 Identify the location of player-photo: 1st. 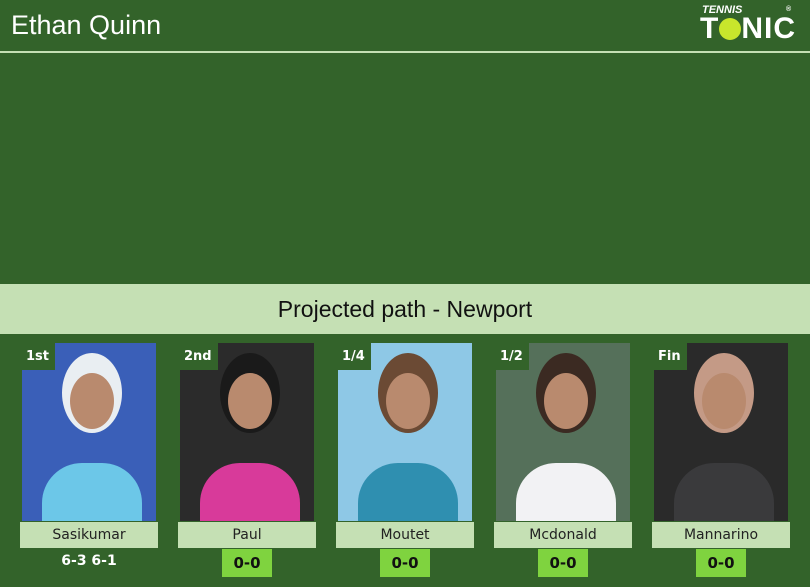
(89, 432).